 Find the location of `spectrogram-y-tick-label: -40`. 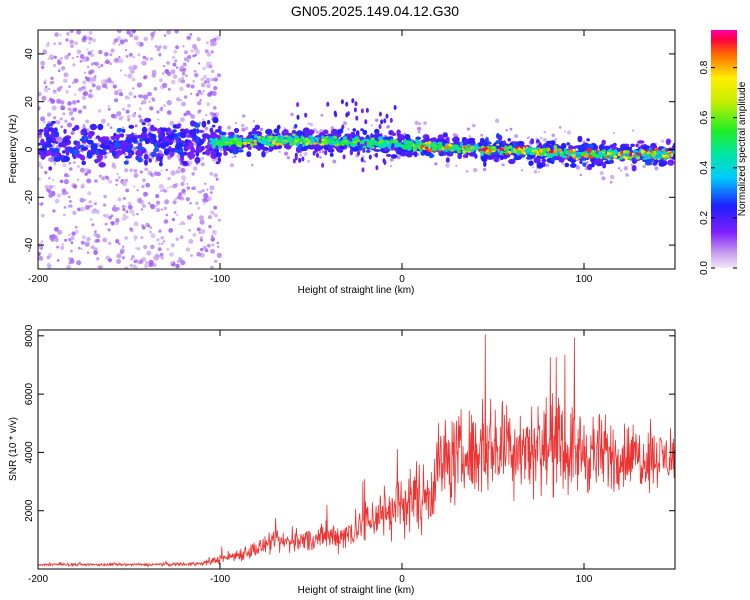

spectrogram-y-tick-label: -40 is located at coordinates (29, 244).